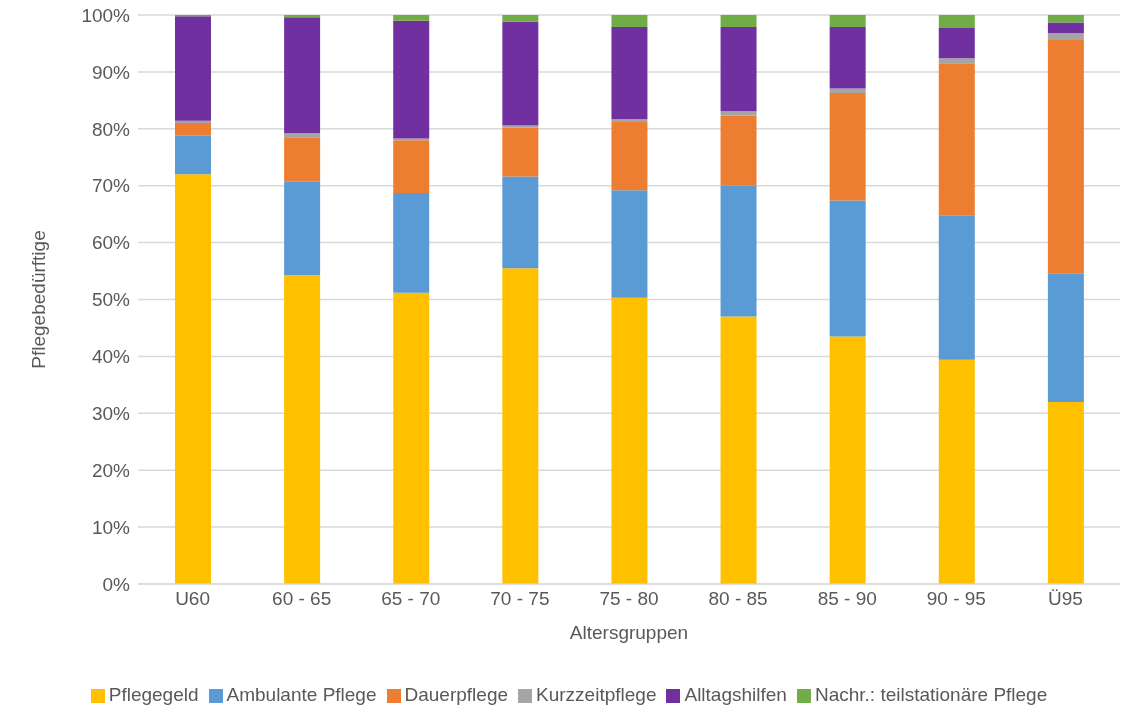  Describe the element at coordinates (847, 599) in the screenshot. I see `x-tick-label: 85 - 90` at that location.